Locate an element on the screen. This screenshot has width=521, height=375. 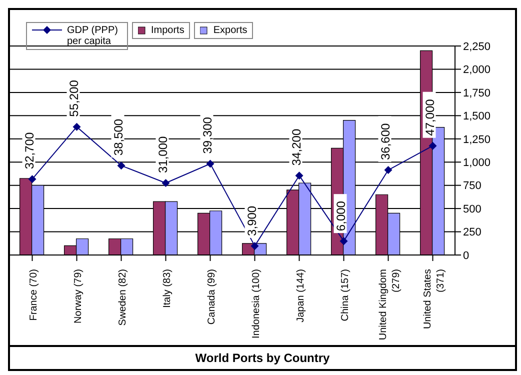
legend-label: Exports is located at coordinates (230, 30).